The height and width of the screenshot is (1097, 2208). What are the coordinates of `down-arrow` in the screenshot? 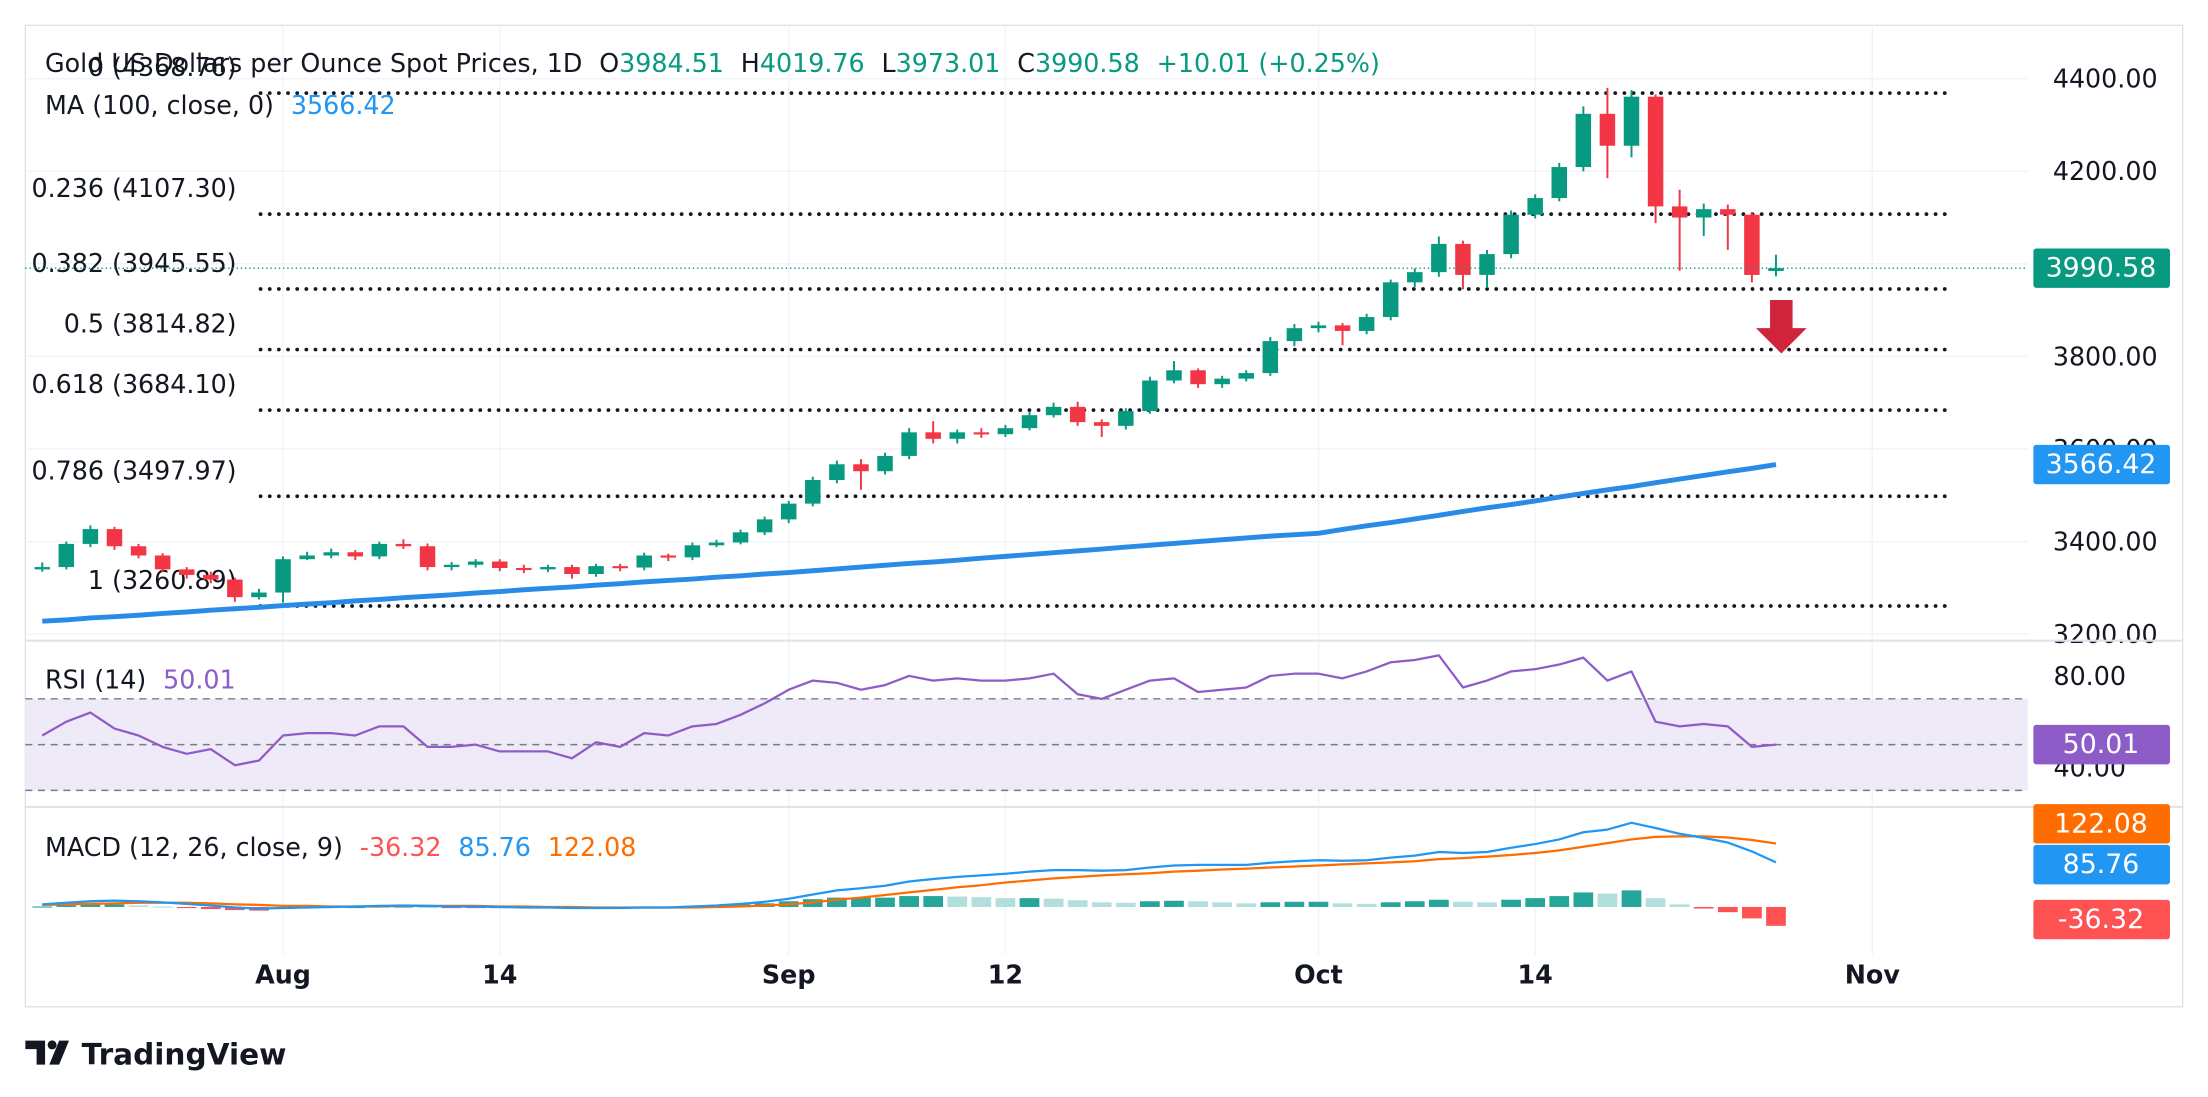 It's located at (1781, 326).